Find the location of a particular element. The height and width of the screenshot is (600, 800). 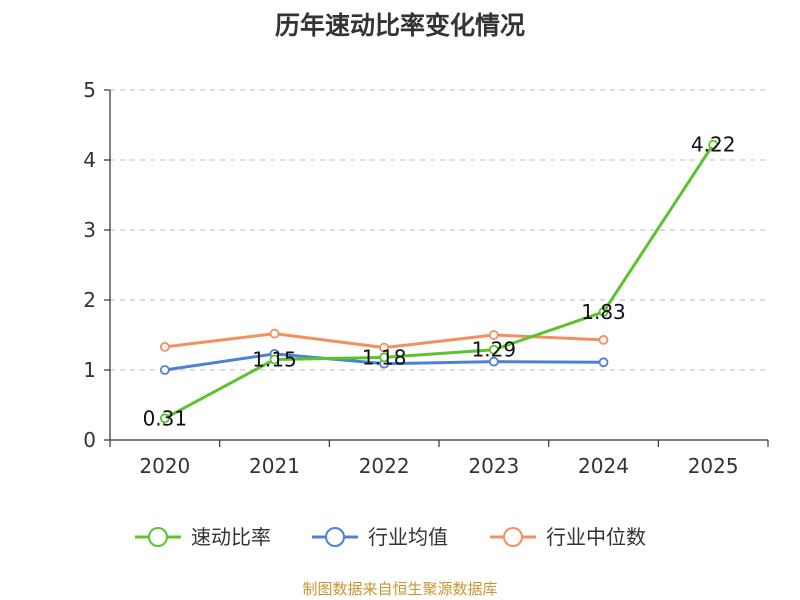

legend-item-2: 行业中位数 is located at coordinates (568, 537).